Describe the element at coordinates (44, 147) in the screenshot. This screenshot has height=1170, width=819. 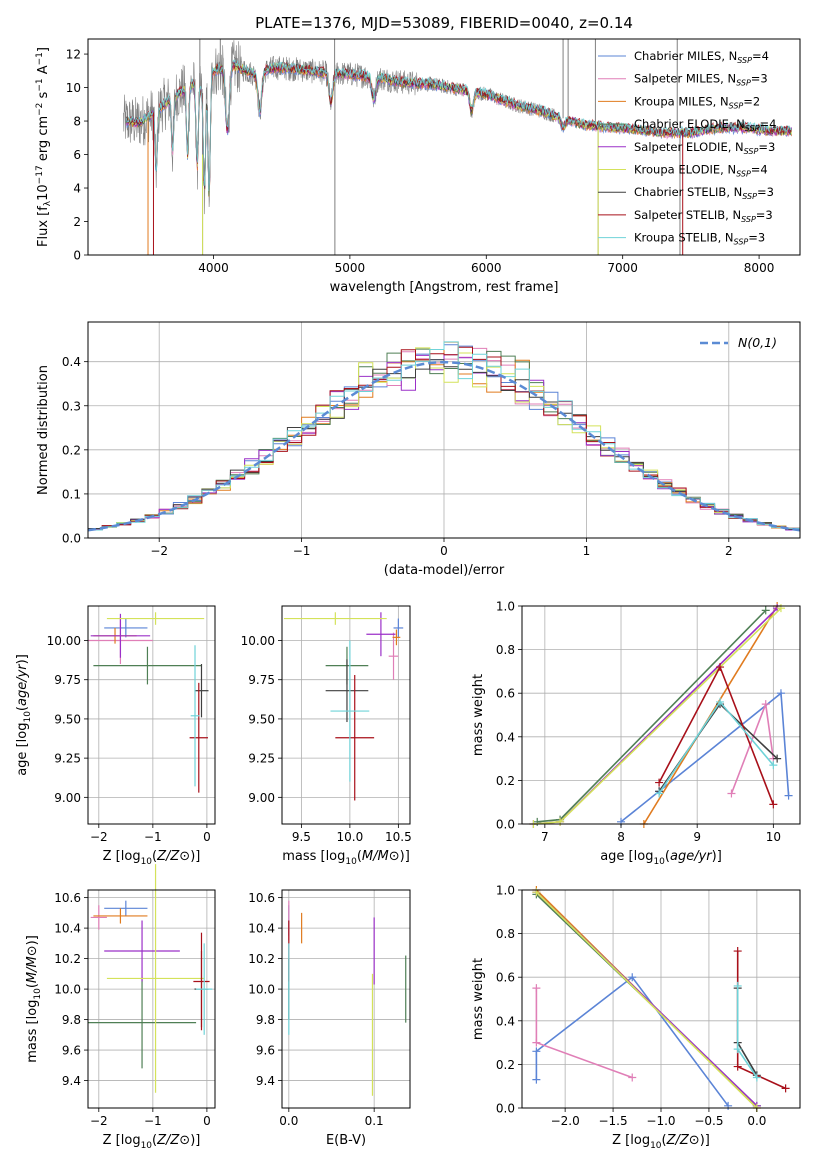
I see `y-axis-label: Flux [fλ10−17 erg cm−2 s−1 A−1]` at that location.